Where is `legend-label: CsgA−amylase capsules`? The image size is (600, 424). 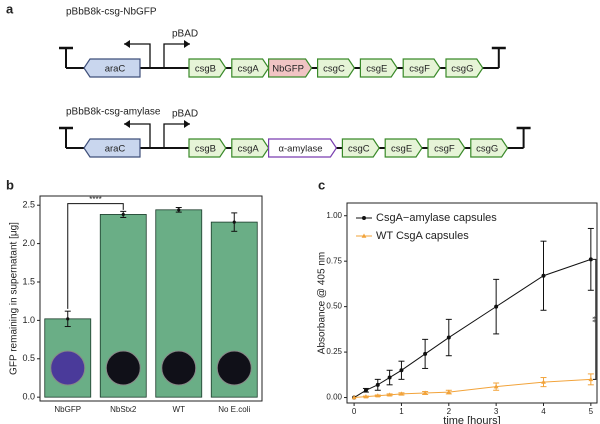
legend-label: CsgA−amylase capsules is located at coordinates (436, 218).